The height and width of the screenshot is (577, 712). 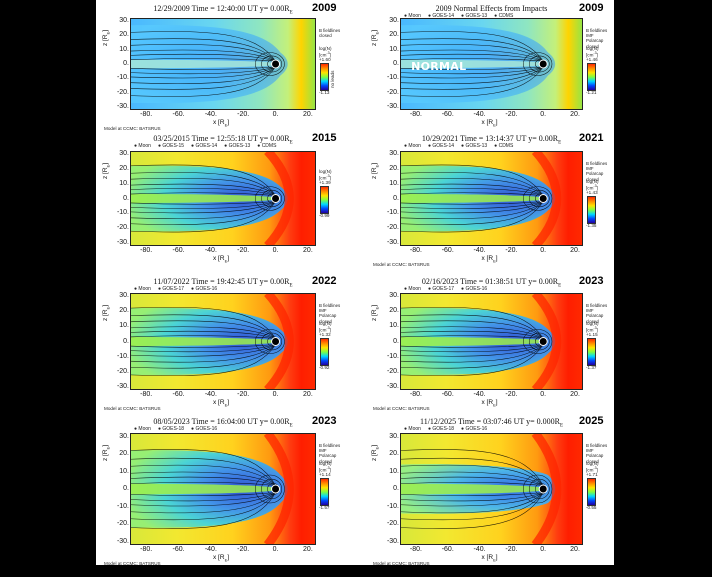 I want to click on legend-label: GOES-17, so click(x=173, y=289).